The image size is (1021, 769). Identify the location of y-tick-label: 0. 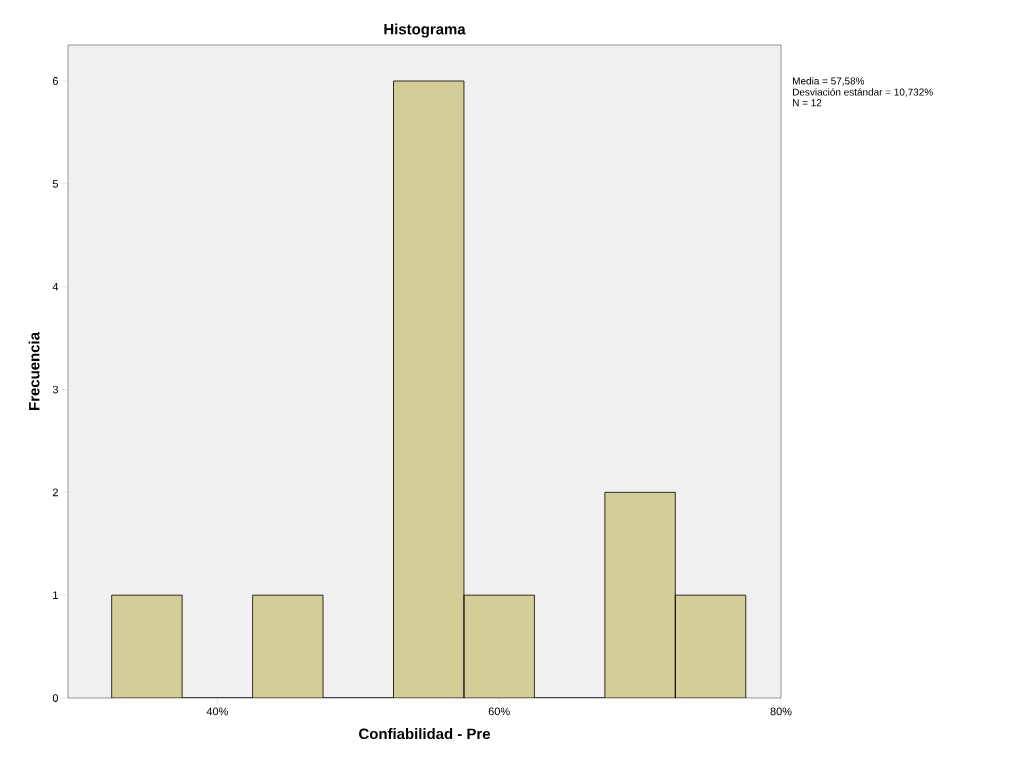
(55, 698).